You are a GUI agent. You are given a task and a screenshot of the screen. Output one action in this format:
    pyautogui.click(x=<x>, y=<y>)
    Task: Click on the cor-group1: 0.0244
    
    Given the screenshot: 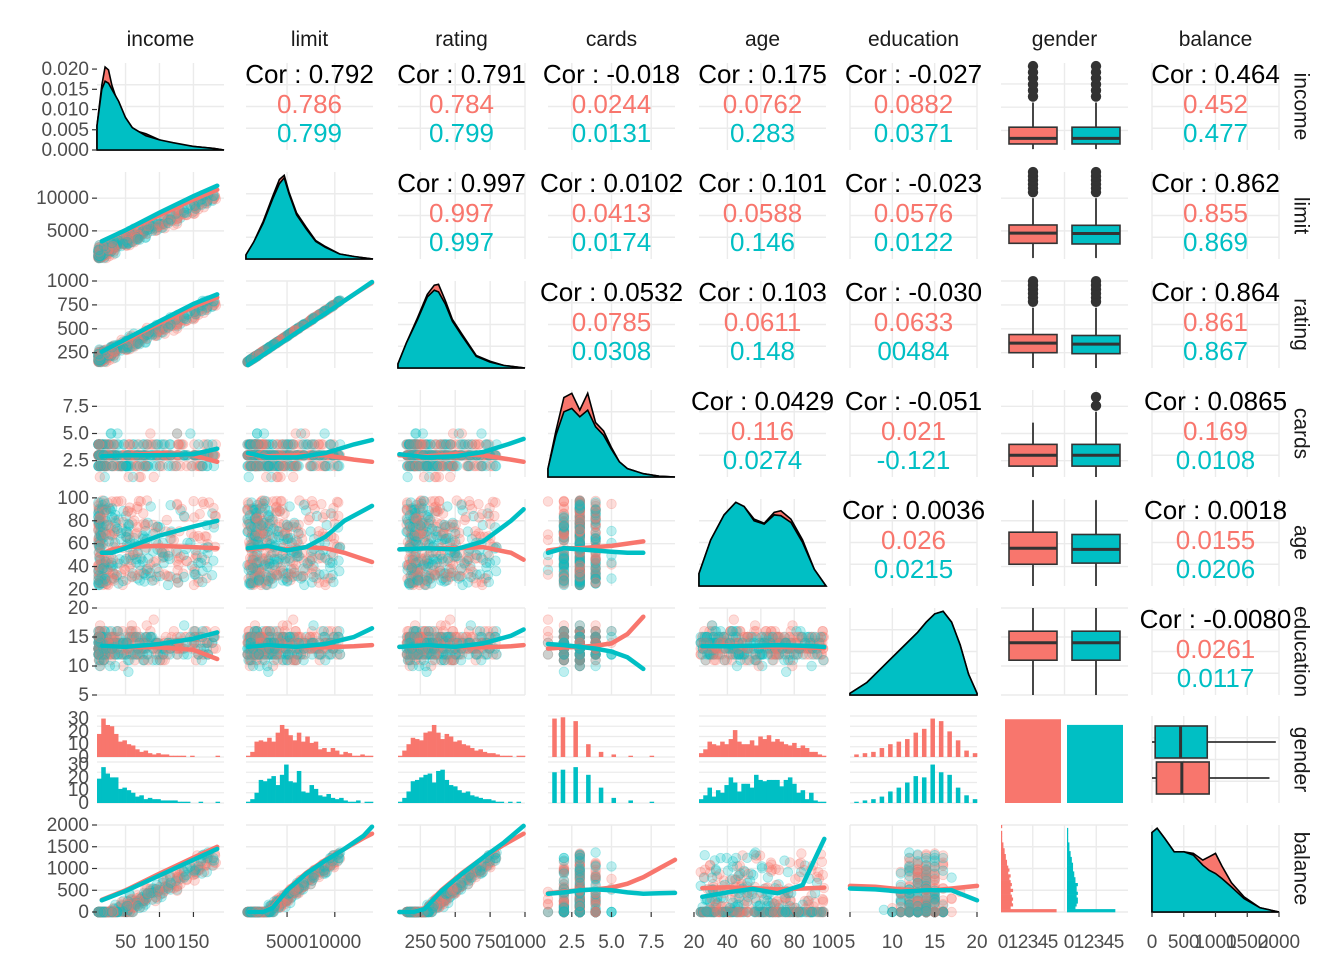 What is the action you would take?
    pyautogui.click(x=612, y=104)
    